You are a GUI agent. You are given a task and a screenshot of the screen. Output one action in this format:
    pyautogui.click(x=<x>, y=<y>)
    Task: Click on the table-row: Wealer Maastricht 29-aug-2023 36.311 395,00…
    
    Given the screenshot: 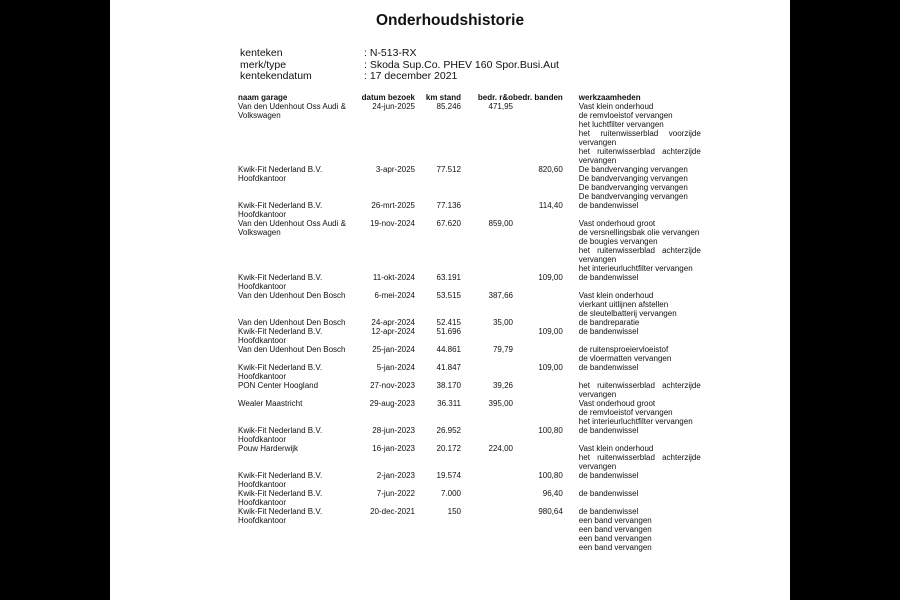 What is the action you would take?
    pyautogui.click(x=469, y=412)
    